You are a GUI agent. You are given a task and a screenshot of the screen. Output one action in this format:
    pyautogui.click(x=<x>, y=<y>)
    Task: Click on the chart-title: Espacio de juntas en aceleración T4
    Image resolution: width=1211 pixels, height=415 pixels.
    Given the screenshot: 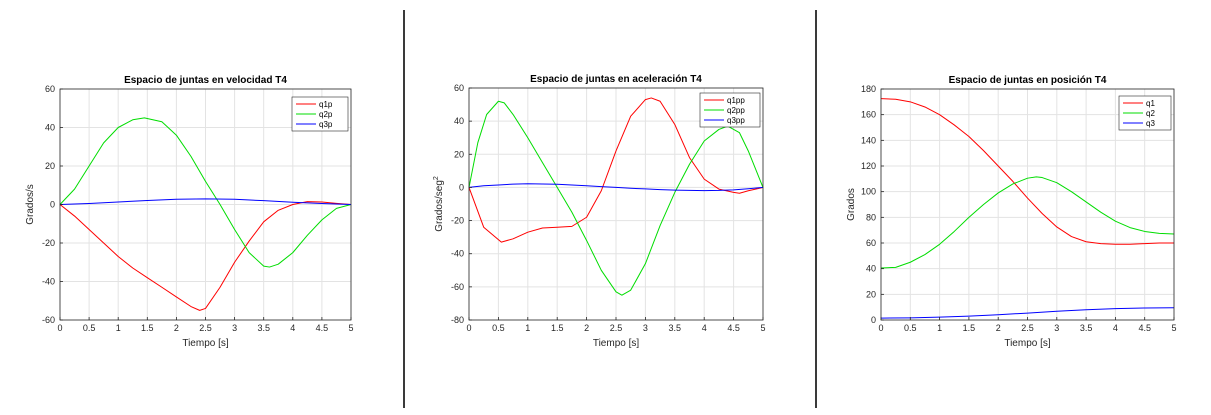 What is the action you would take?
    pyautogui.click(x=616, y=79)
    